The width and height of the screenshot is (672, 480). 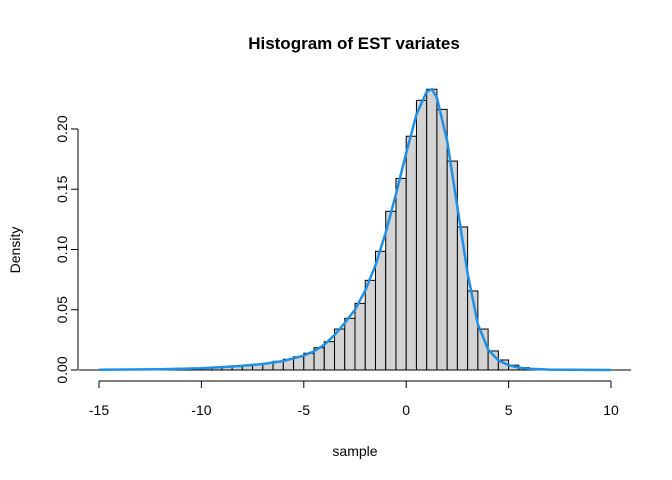 I want to click on x-tick-label: -5, so click(x=304, y=410).